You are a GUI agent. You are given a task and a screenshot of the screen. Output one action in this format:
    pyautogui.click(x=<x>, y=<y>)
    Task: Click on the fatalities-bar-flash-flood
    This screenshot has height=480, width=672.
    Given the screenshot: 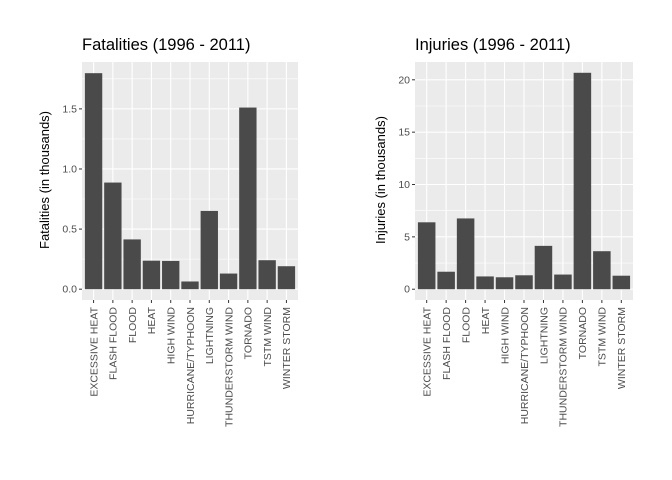 What is the action you would take?
    pyautogui.click(x=113, y=236)
    